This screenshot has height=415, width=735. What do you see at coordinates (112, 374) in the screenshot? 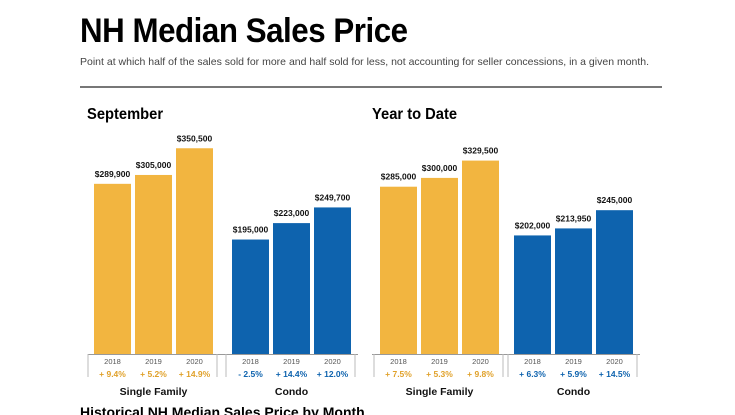
I see `change-label-september-single-family-2018: + 9.4%` at bounding box center [112, 374].